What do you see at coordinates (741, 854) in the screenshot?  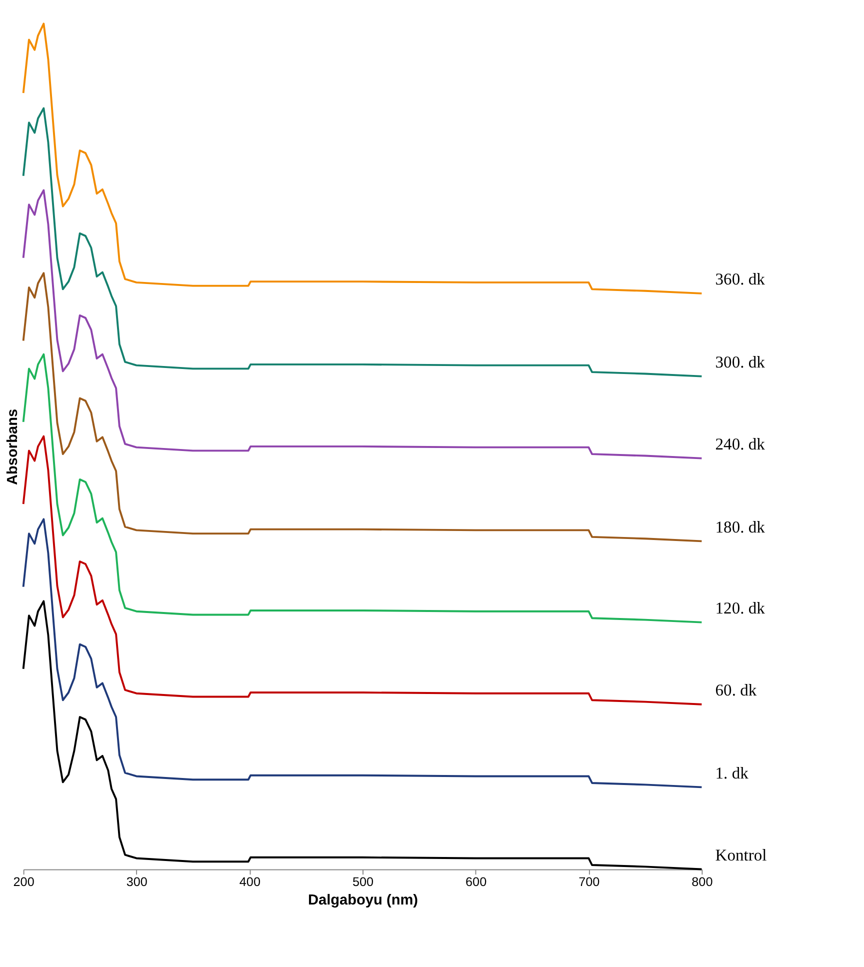 I see `series-label: Kontrol` at bounding box center [741, 854].